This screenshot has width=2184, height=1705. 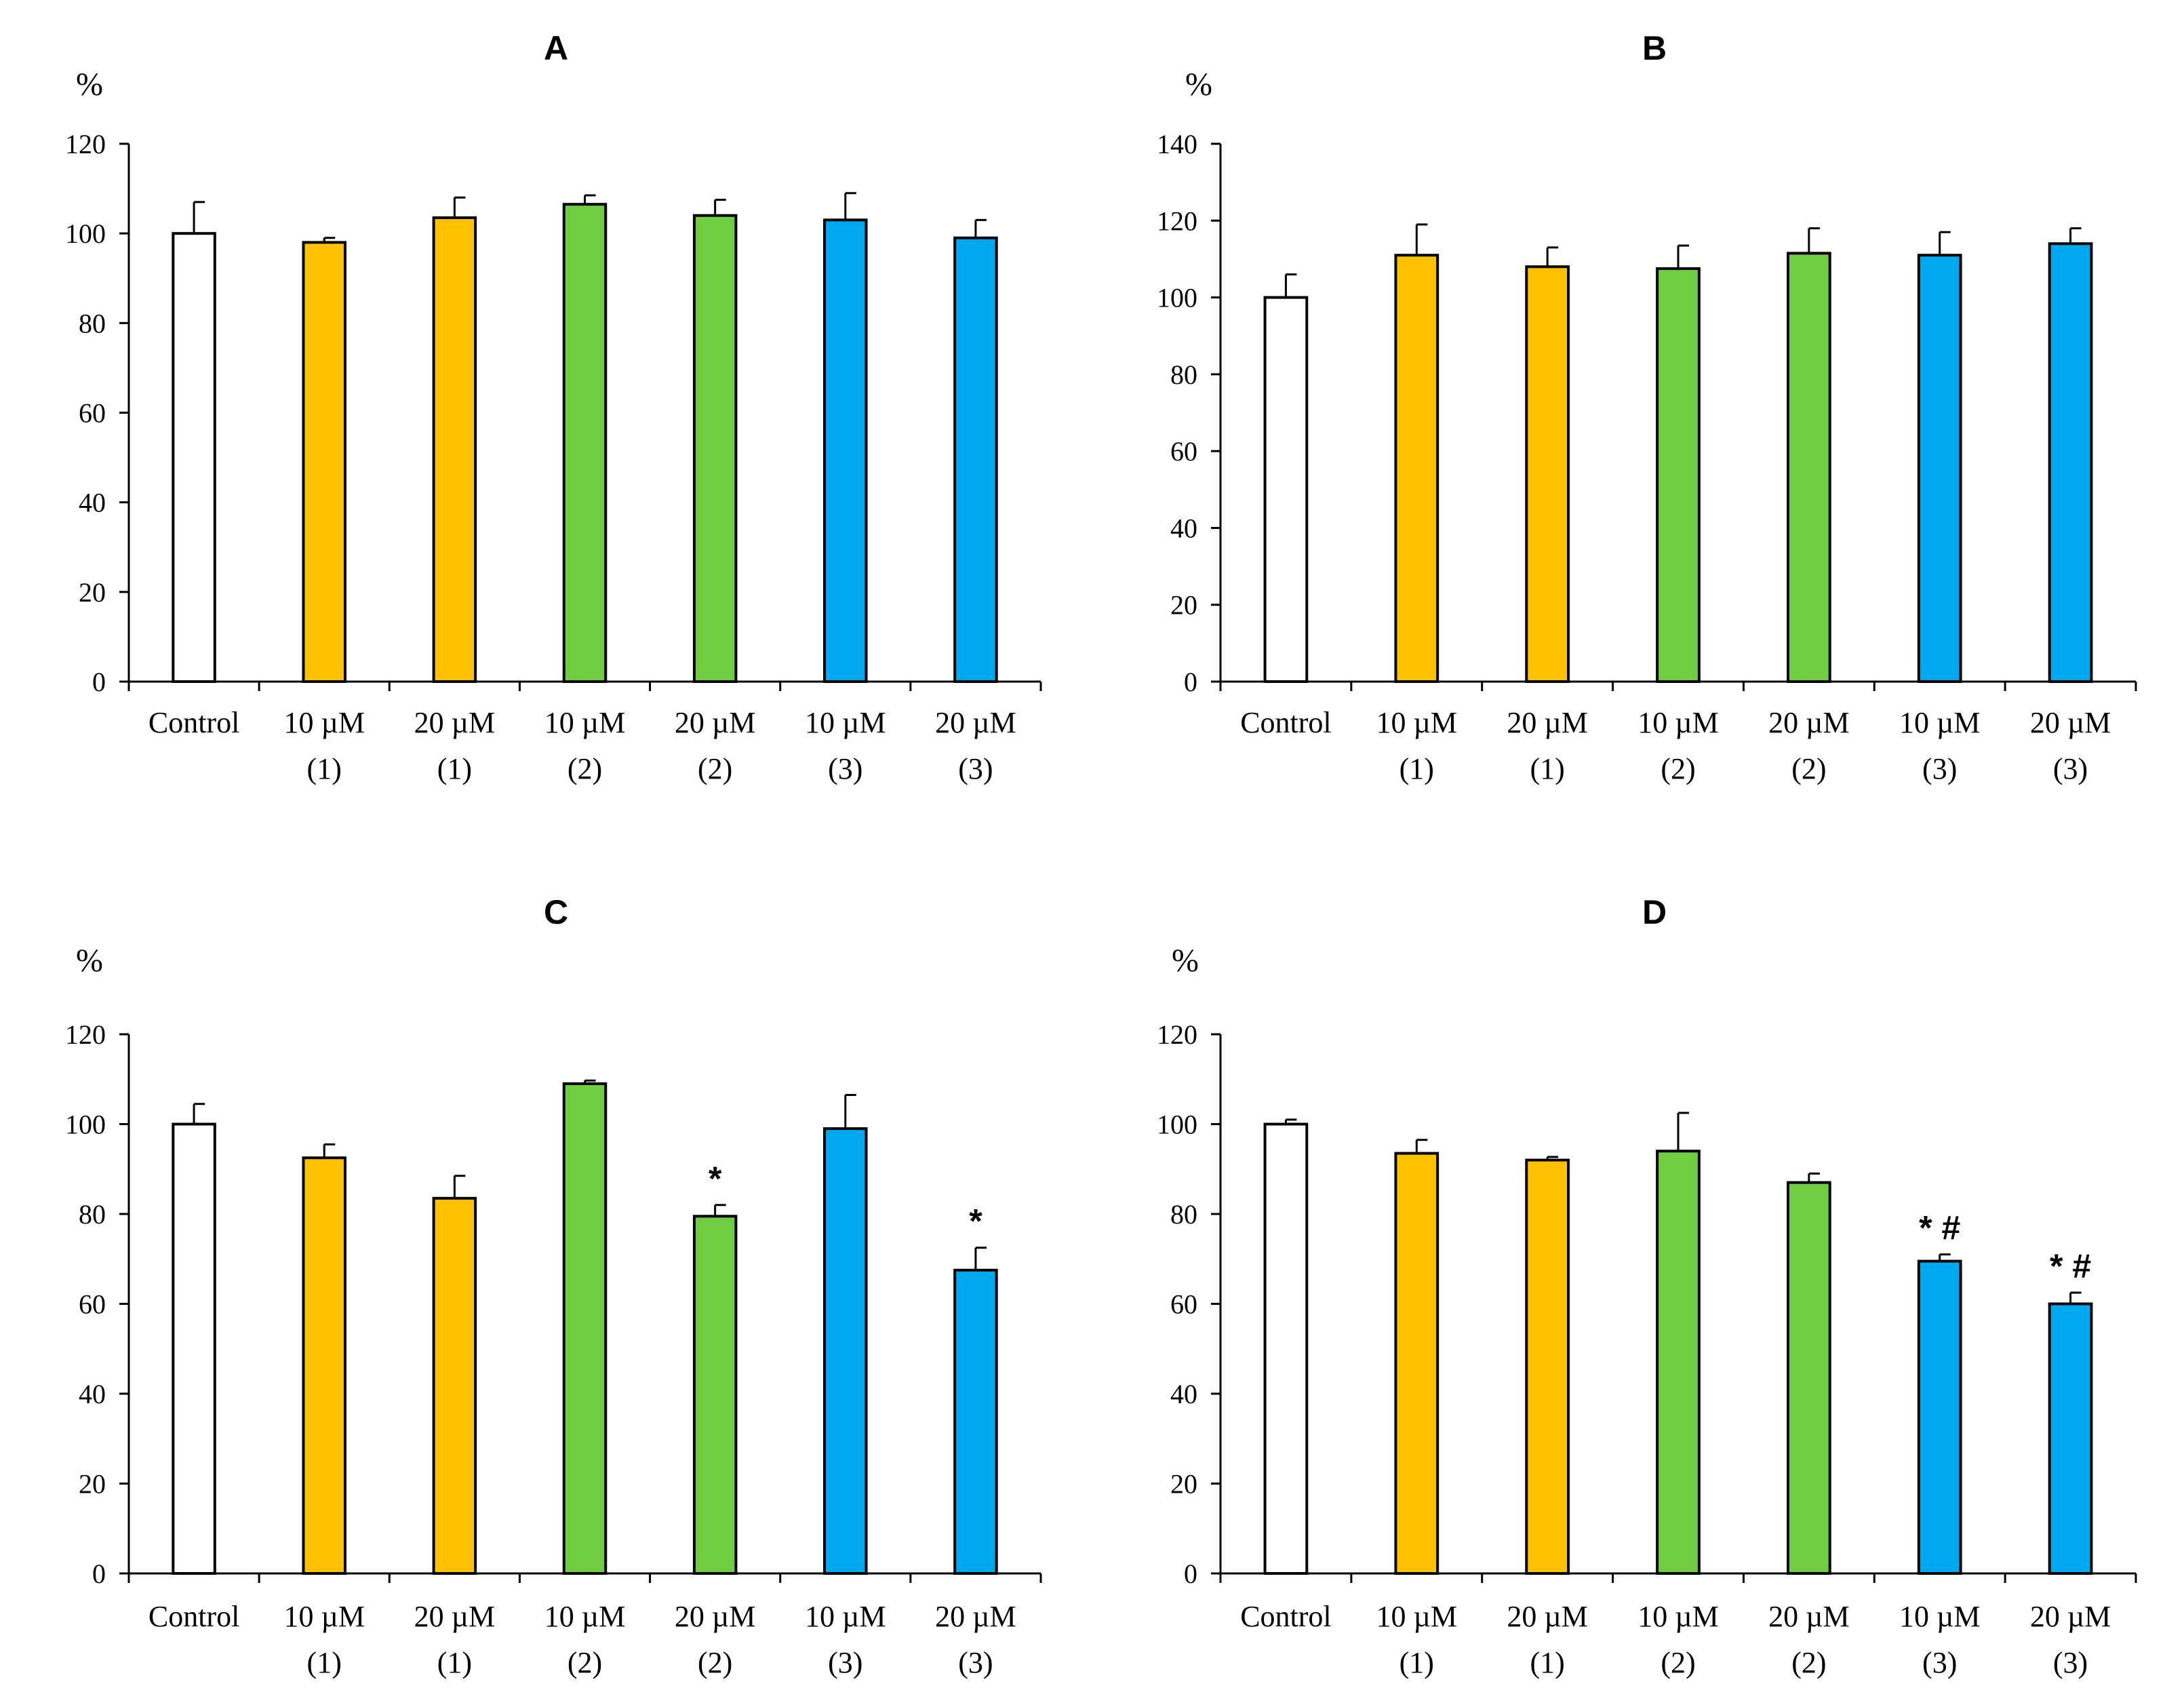 I want to click on significance-marker: *, so click(x=715, y=1179).